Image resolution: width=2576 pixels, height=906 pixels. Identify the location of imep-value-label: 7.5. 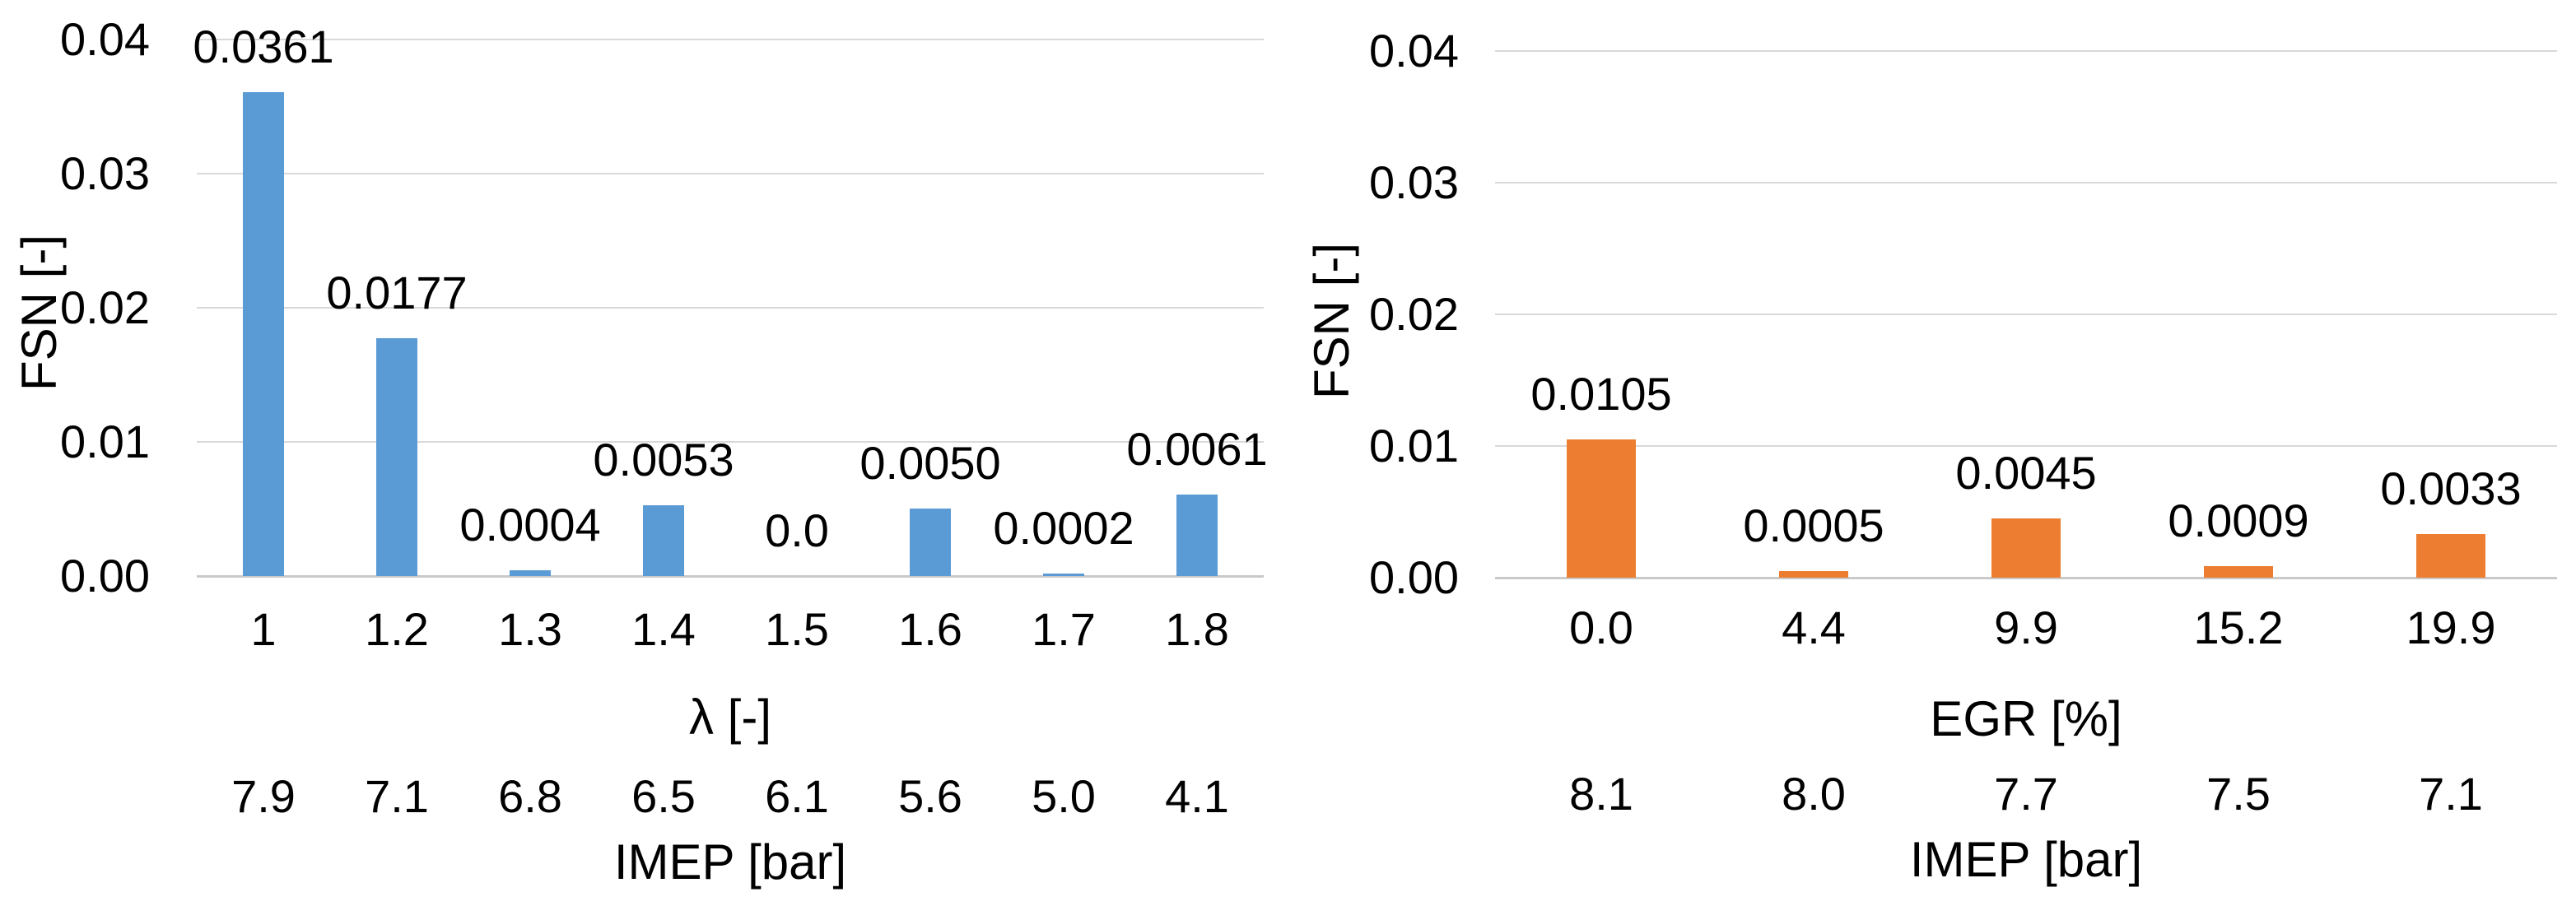
(2238, 794).